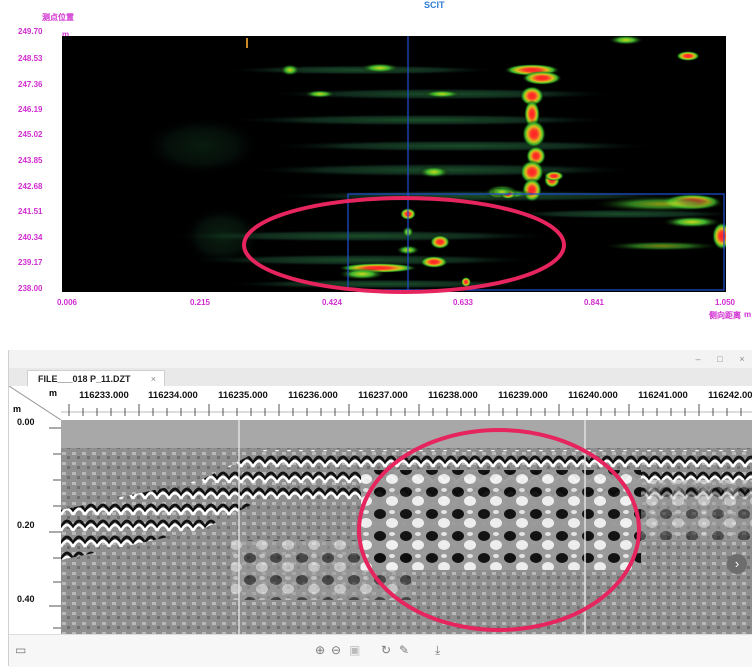  I want to click on x-tick-label: 116234.000, so click(173, 395).